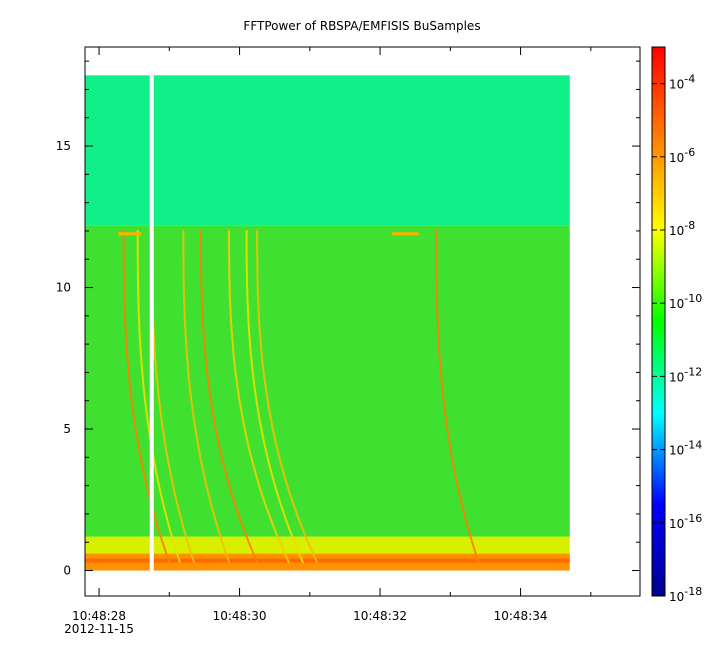 Image resolution: width=724 pixels, height=656 pixels. I want to click on colorbar-tick-label: 10⁻⁴, so click(682, 82).